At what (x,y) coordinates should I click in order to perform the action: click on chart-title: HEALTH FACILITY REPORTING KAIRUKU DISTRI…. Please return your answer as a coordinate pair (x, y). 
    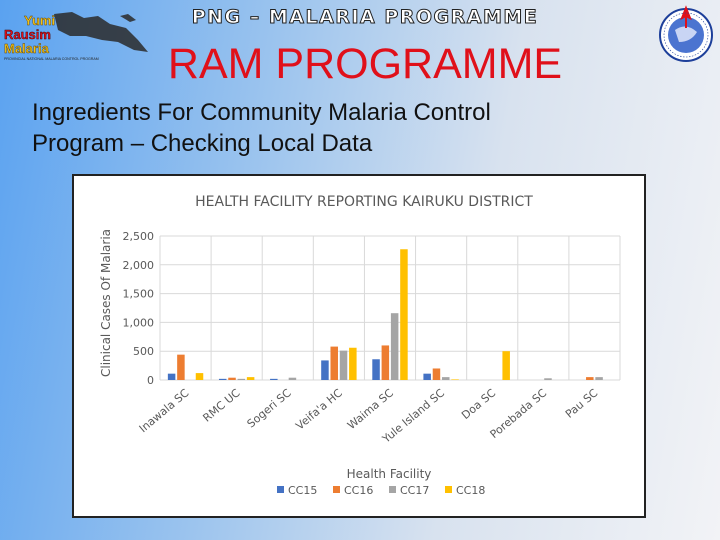
    Looking at the image, I should click on (364, 202).